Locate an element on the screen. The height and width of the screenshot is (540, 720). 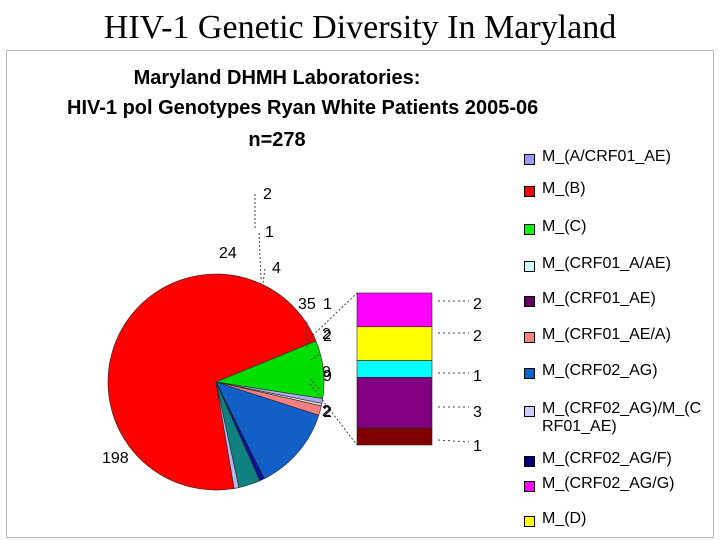
legend-label: M_(C) is located at coordinates (564, 226).